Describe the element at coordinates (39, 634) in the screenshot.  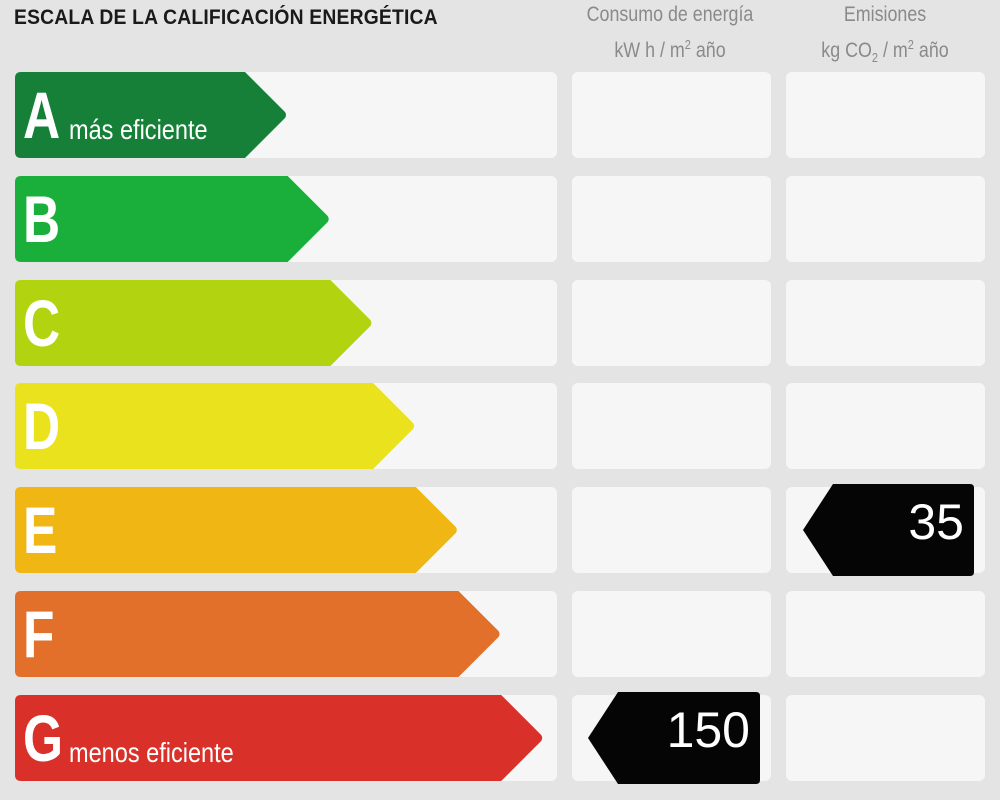
I see `rating-letter: F` at that location.